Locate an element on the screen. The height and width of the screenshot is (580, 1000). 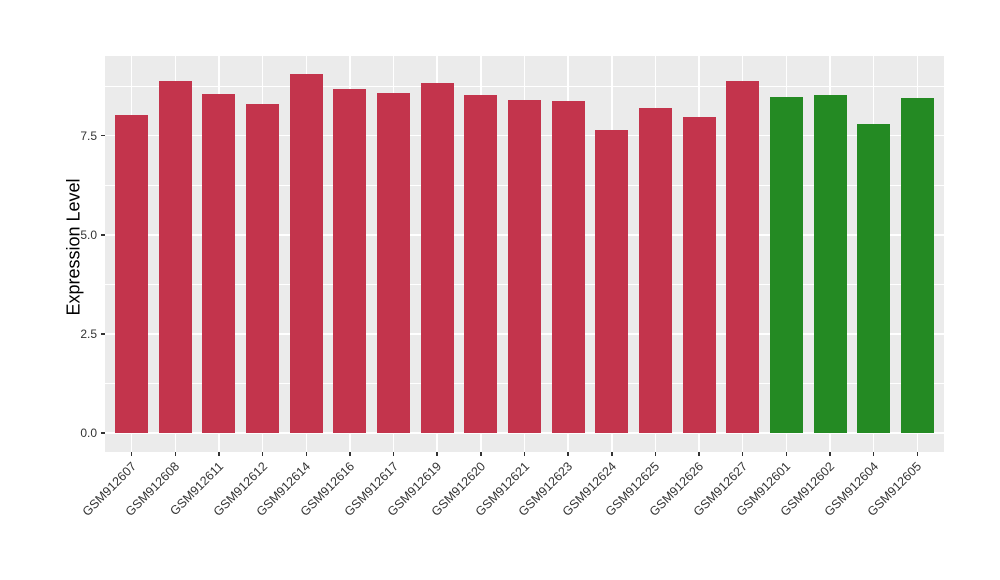
y-tick-label: 2.5 is located at coordinates (88, 333).